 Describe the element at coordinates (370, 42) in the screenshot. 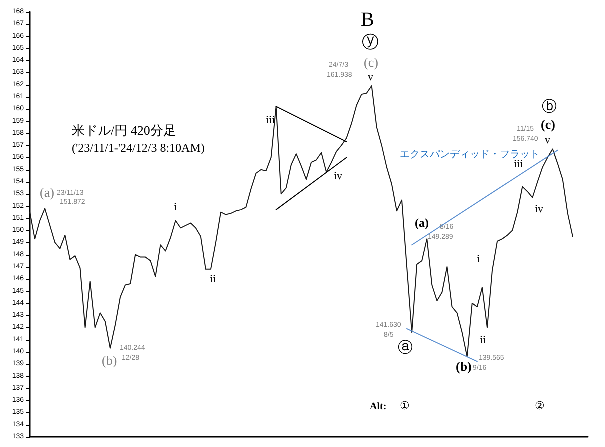

I see `annotation: ⓨ` at that location.